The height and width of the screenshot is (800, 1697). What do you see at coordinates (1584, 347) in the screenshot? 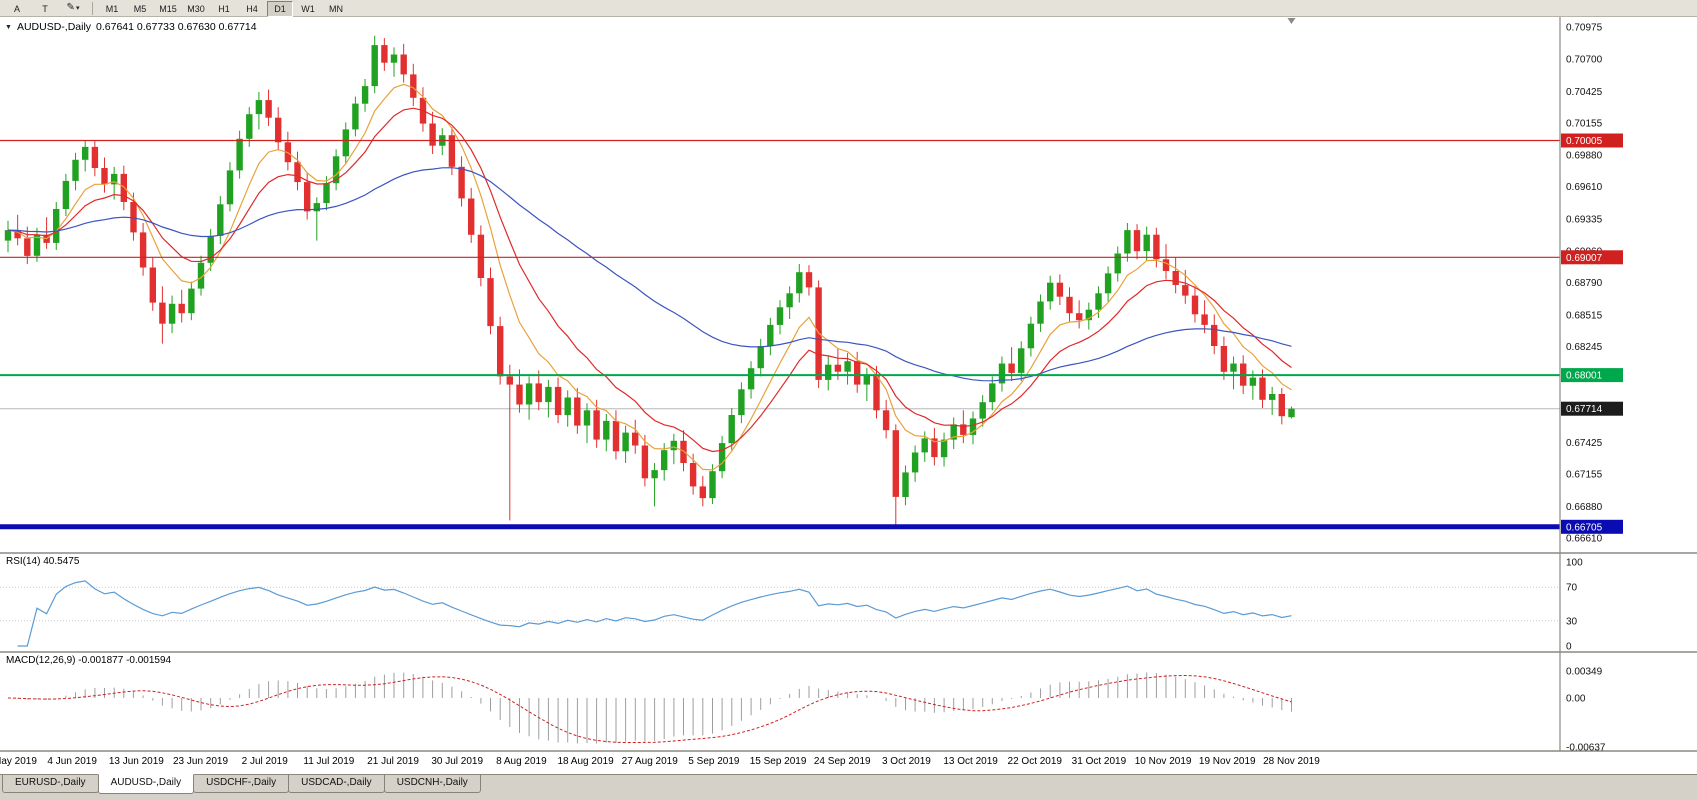
I see `price-label: 0.68245` at bounding box center [1584, 347].